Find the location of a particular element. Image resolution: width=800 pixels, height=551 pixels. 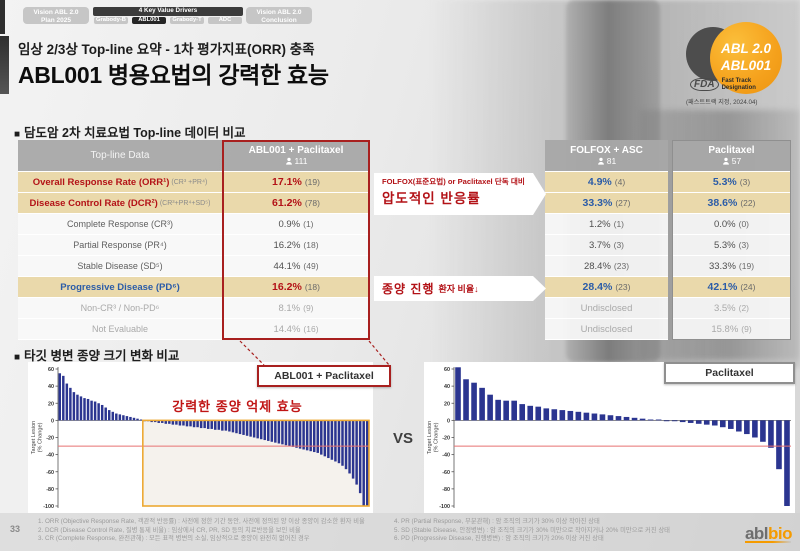

col-header-paclitaxel: Paclitaxel 57 is located at coordinates (731, 156).